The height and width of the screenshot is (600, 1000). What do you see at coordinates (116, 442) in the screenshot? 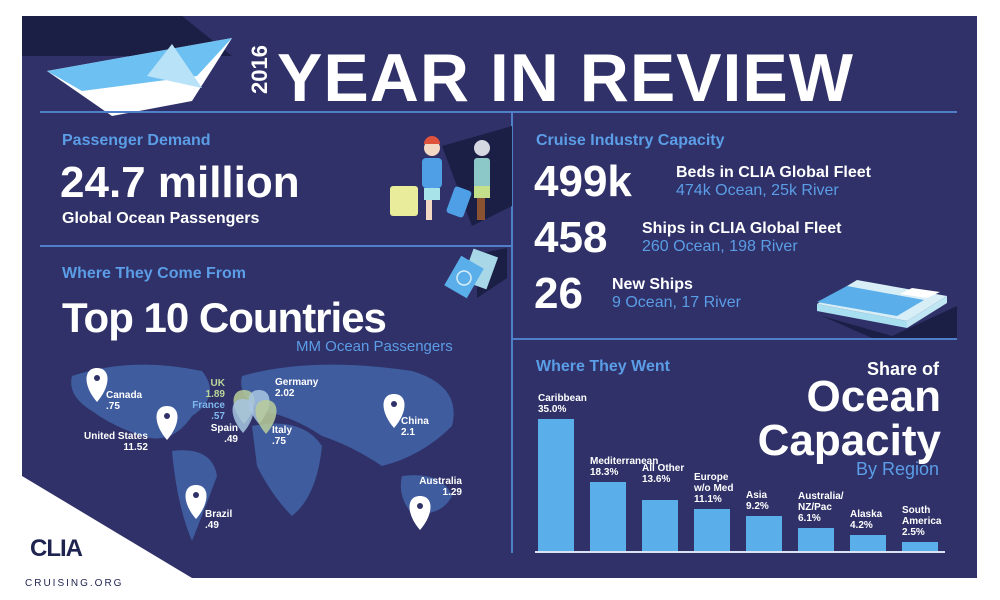
I see `country-label: United States 11.52` at bounding box center [116, 442].